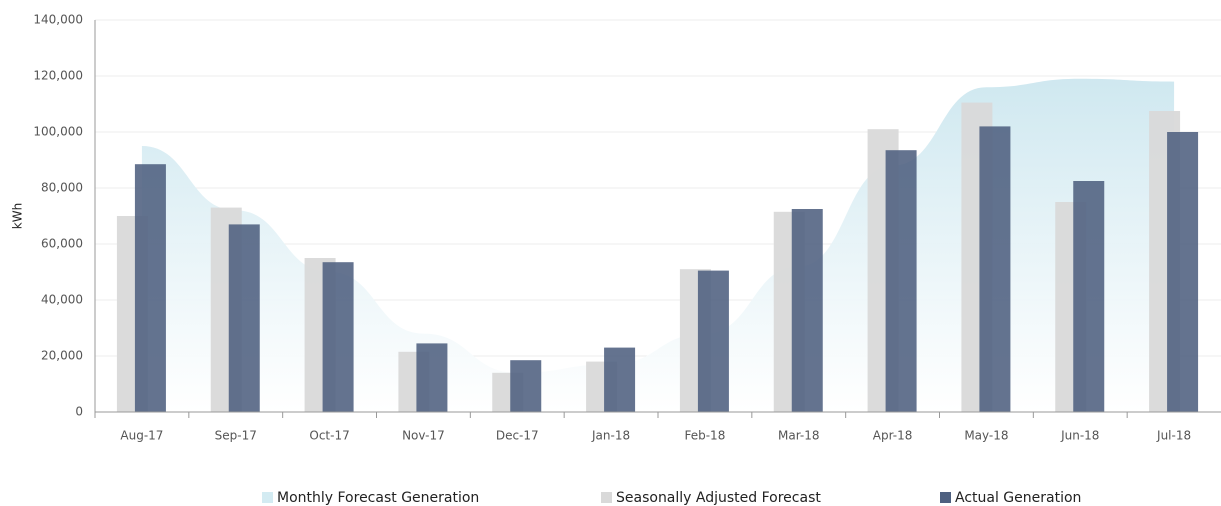 The width and height of the screenshot is (1221, 506). What do you see at coordinates (58, 20) in the screenshot?
I see `y-tick-label: 140,000` at bounding box center [58, 20].